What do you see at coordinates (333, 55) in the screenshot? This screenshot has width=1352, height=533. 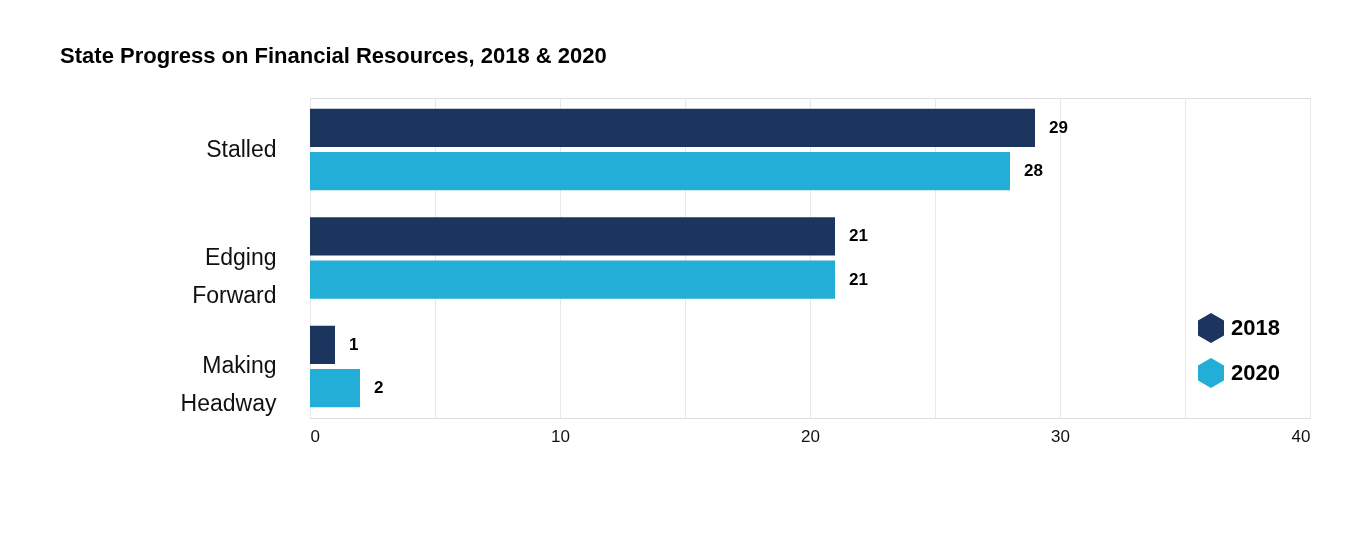 I see `chart-title: State Progress on Financial Resources, 2018 & 2020` at bounding box center [333, 55].